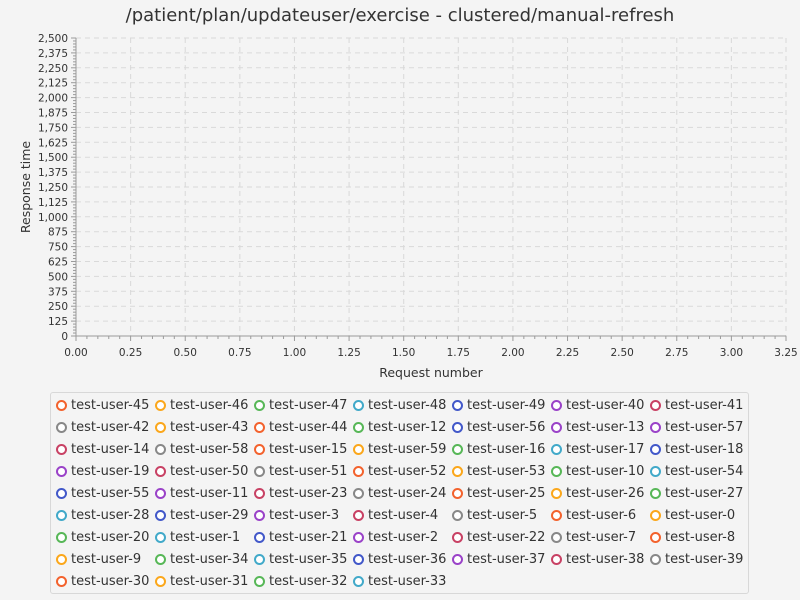 The width and height of the screenshot is (800, 600). What do you see at coordinates (201, 581) in the screenshot?
I see `legend-item: test-user-31` at bounding box center [201, 581].